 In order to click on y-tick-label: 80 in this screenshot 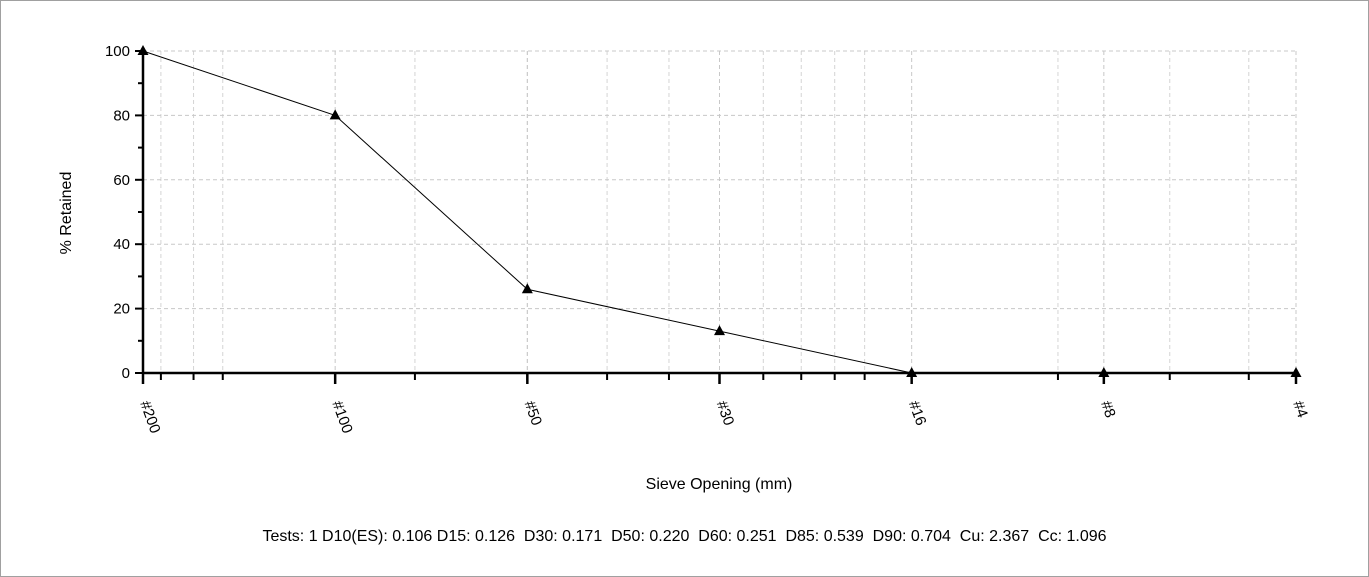, I will do `click(121, 115)`.